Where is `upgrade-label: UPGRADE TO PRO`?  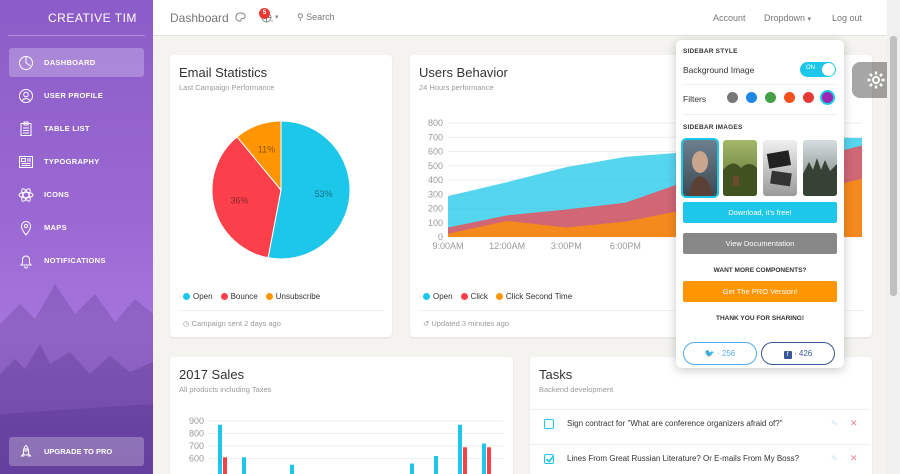 upgrade-label: UPGRADE TO PRO is located at coordinates (78, 451).